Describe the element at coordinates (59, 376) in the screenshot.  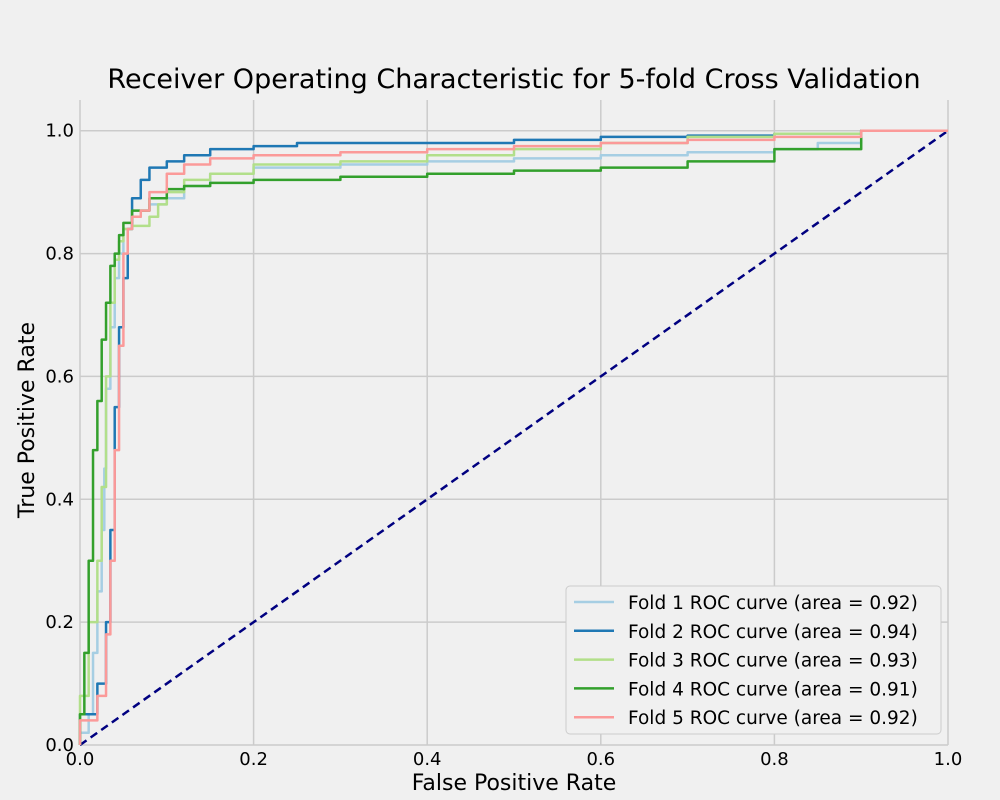
I see `y-tick-label: 0.6` at that location.